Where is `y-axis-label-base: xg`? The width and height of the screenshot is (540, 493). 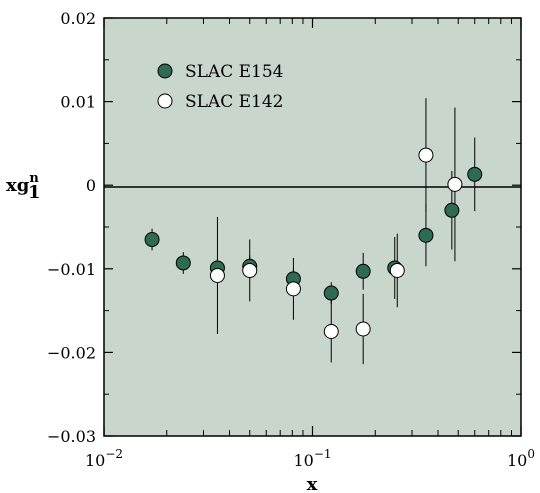
y-axis-label-base: xg is located at coordinates (18, 185).